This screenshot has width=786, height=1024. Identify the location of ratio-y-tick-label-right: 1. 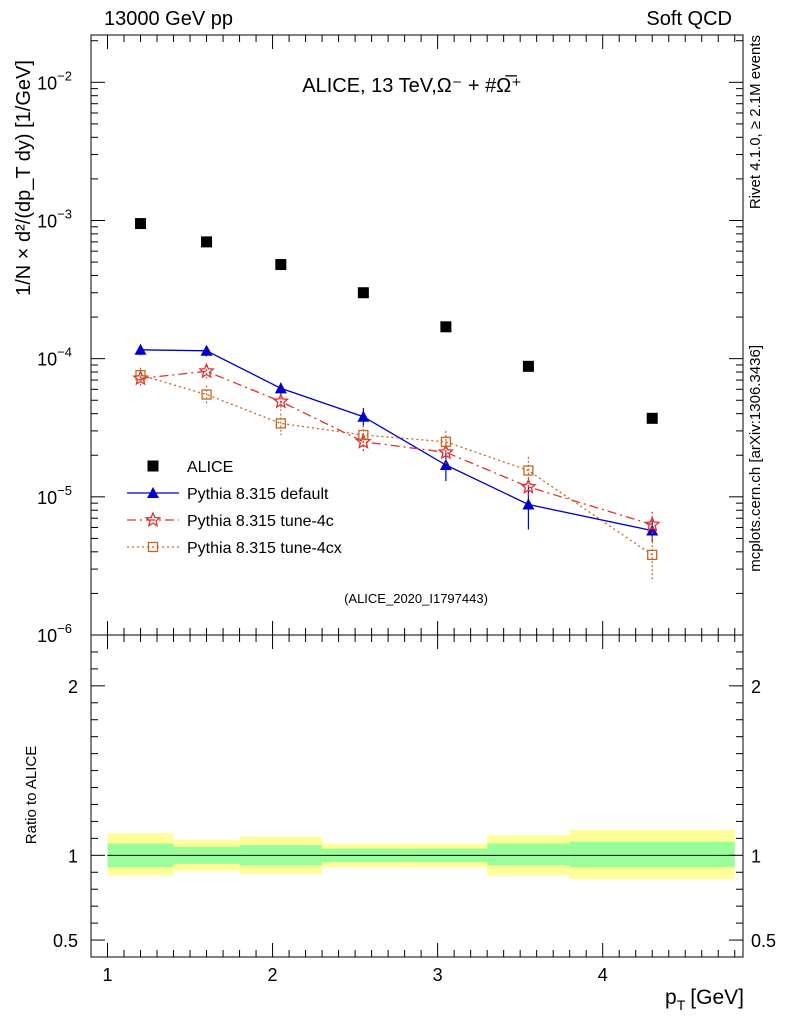
(756, 856).